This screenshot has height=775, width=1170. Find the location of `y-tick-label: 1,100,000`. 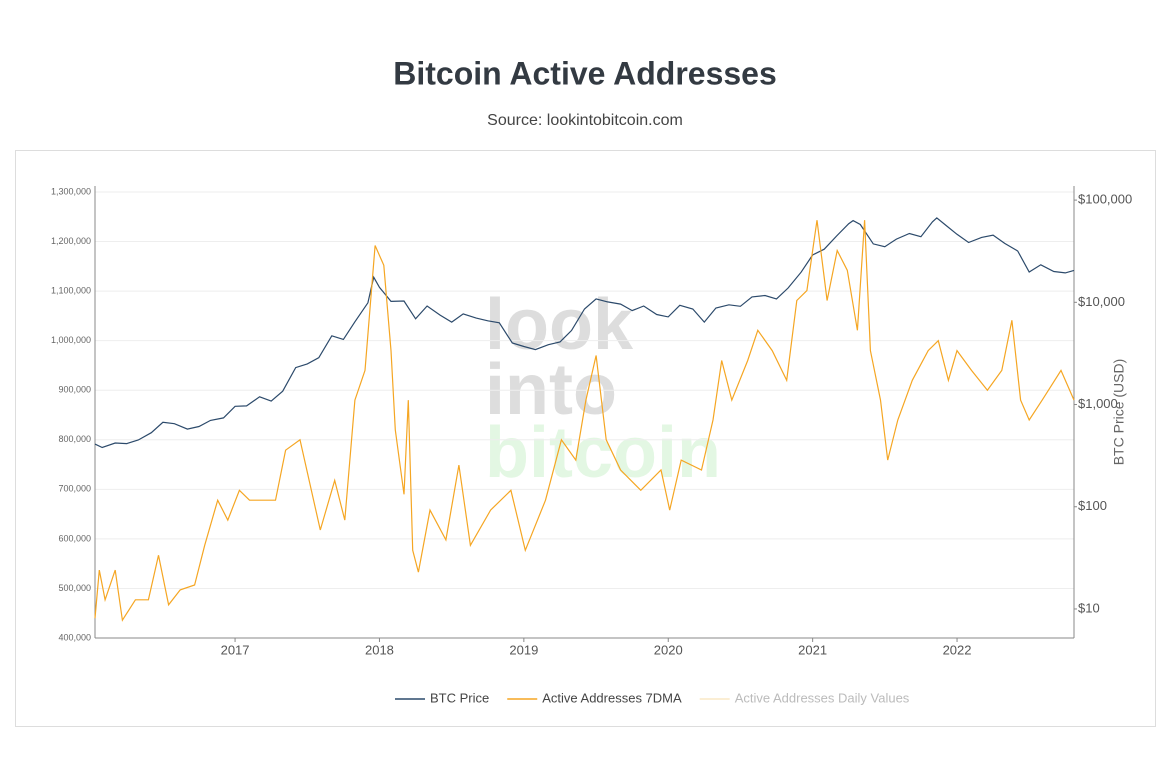

y-tick-label: 1,100,000 is located at coordinates (71, 290).